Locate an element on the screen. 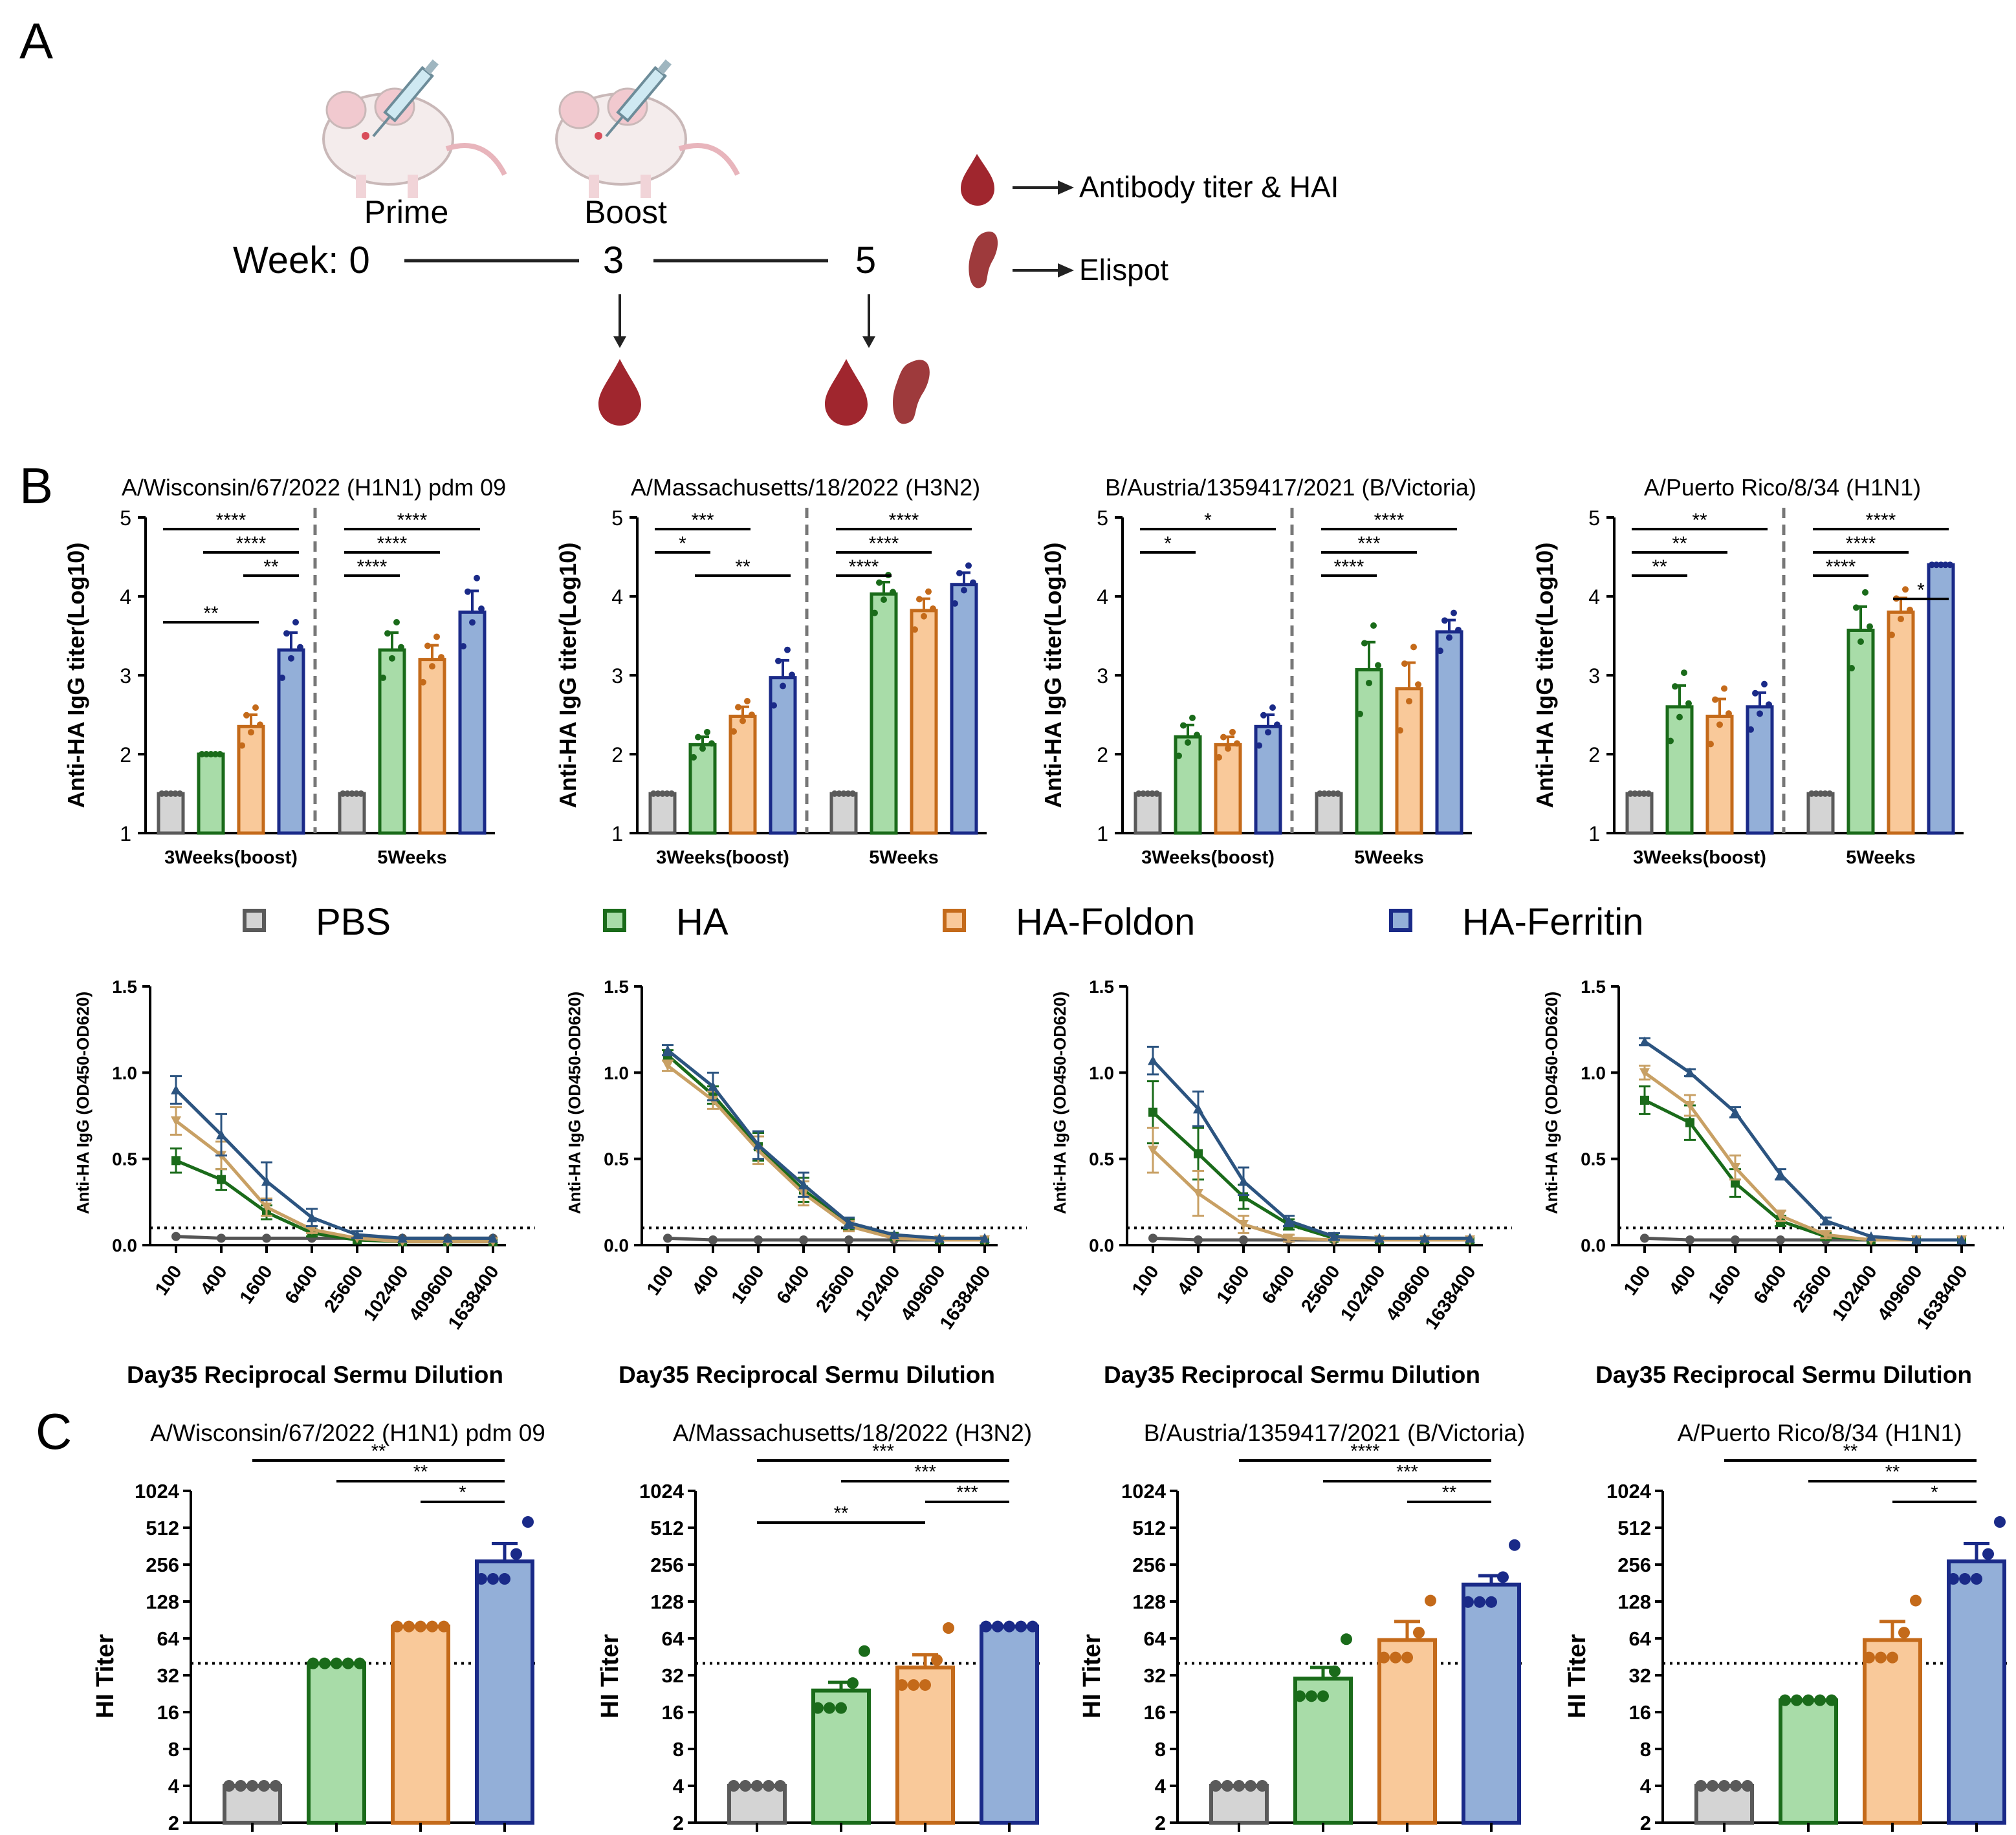 The width and height of the screenshot is (2016, 1835). week5-label: 5 is located at coordinates (865, 260).